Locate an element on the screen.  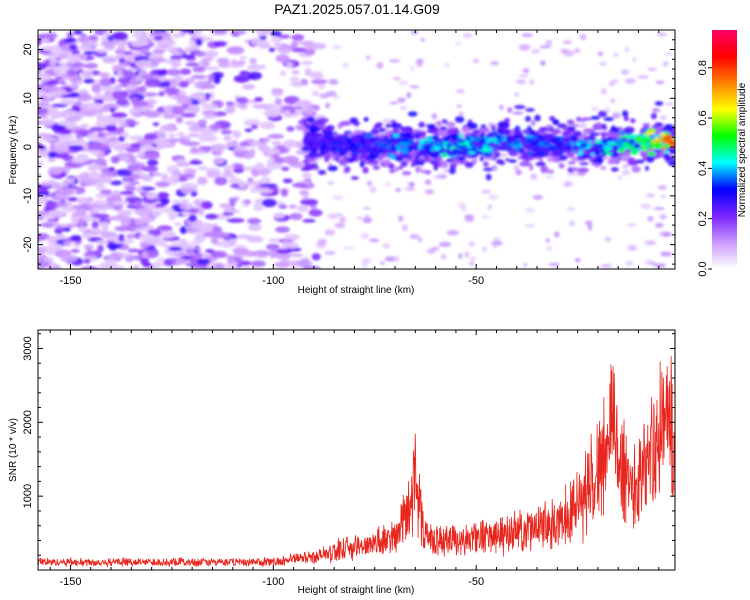
colorbar-tick-label: 0.4 is located at coordinates (703, 168).